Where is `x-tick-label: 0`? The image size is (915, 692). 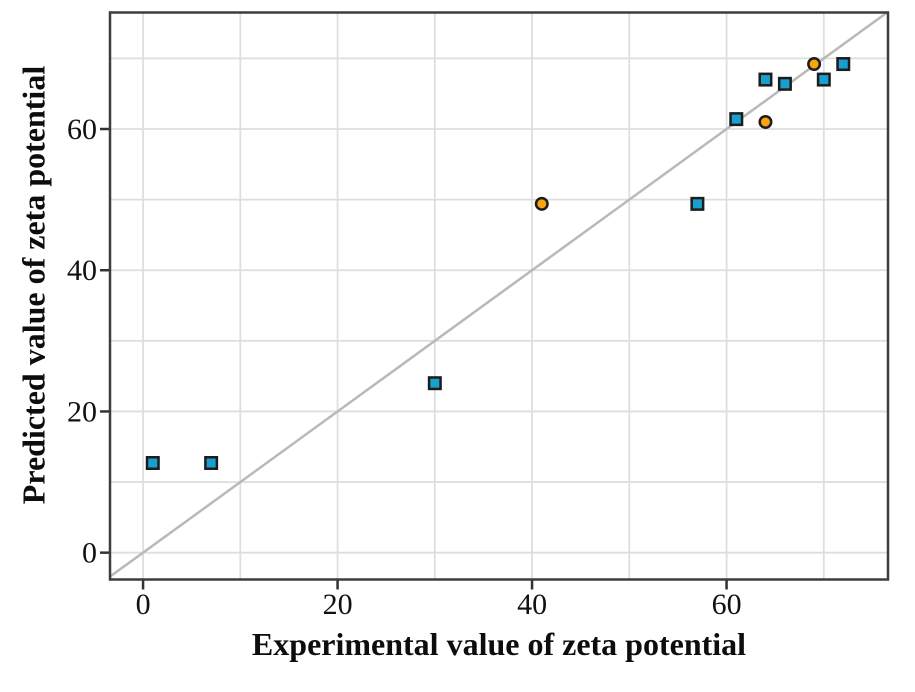
x-tick-label: 0 is located at coordinates (143, 604).